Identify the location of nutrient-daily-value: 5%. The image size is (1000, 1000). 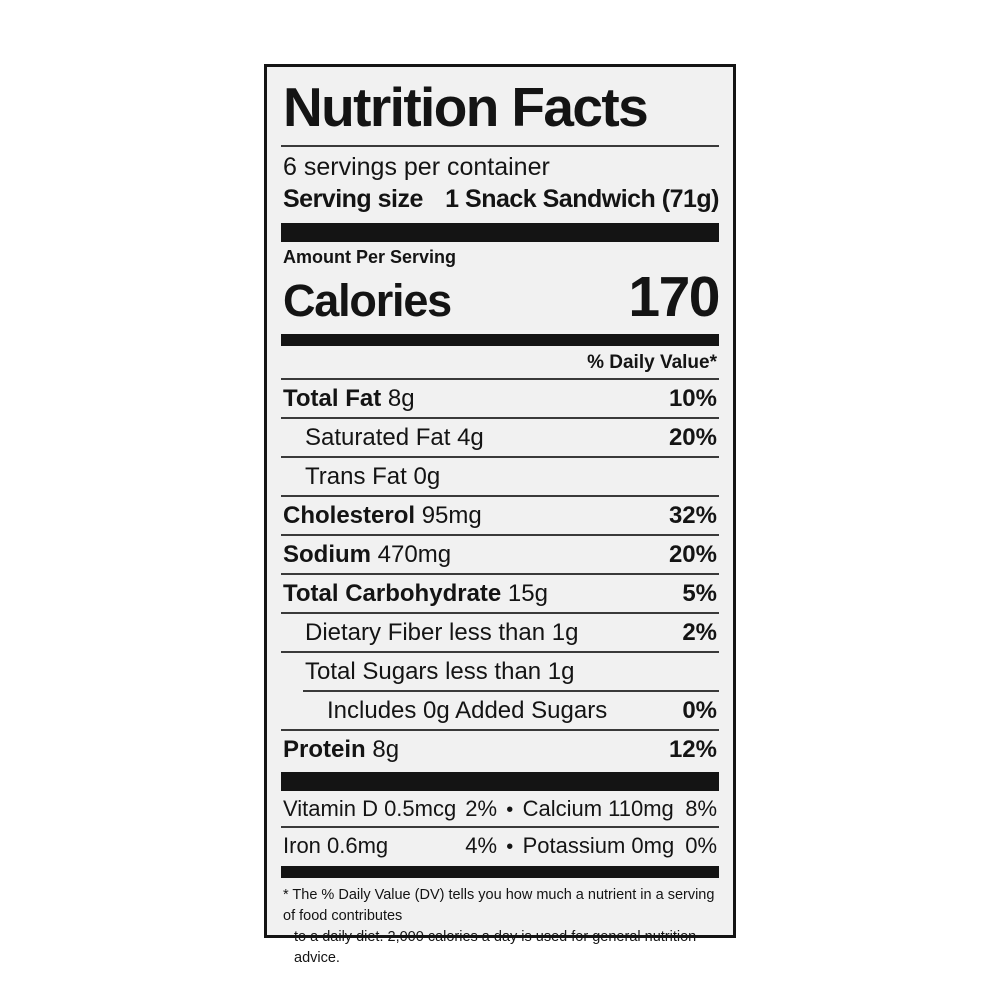
(699, 593).